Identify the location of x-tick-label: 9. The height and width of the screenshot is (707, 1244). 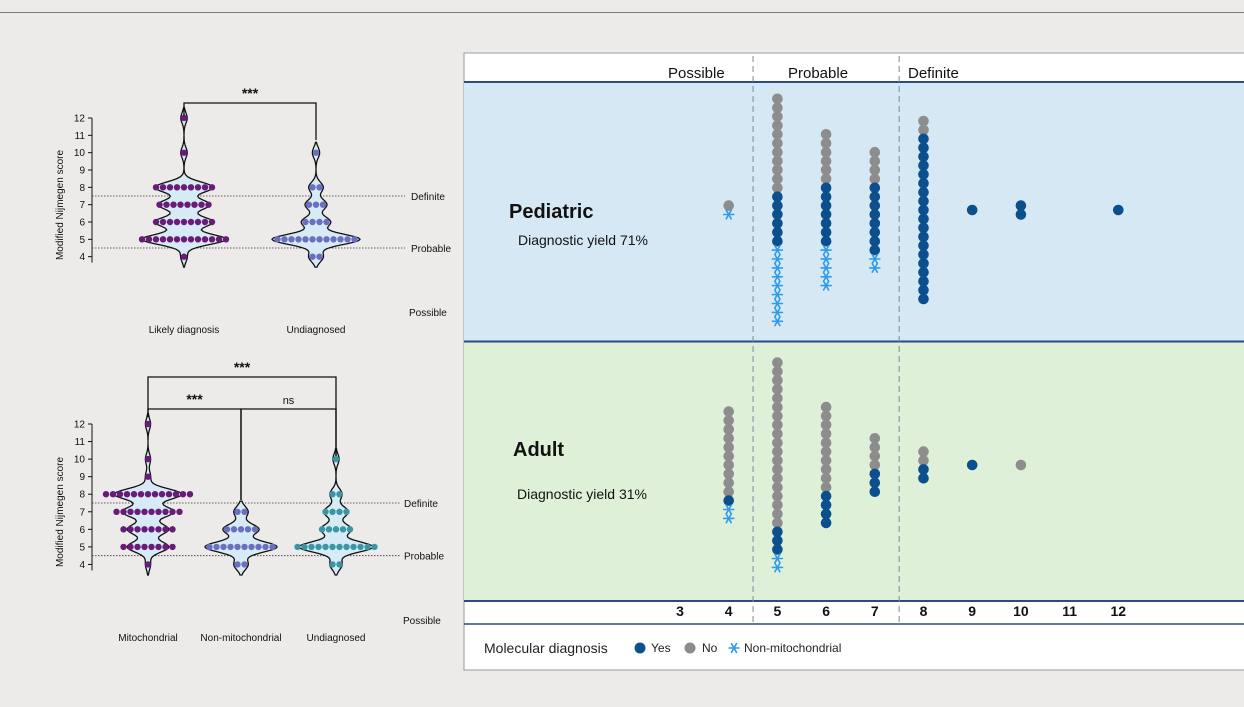
(972, 611).